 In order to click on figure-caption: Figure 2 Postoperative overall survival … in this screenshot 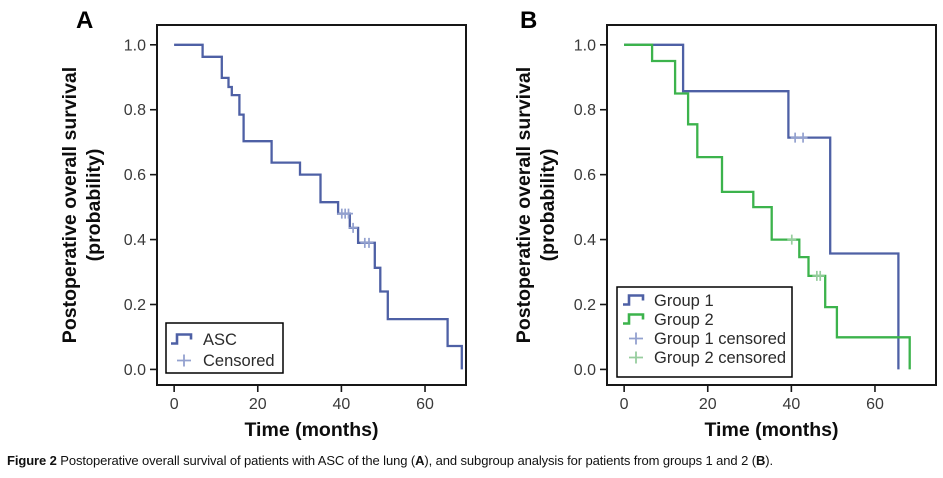, I will do `click(472, 461)`.